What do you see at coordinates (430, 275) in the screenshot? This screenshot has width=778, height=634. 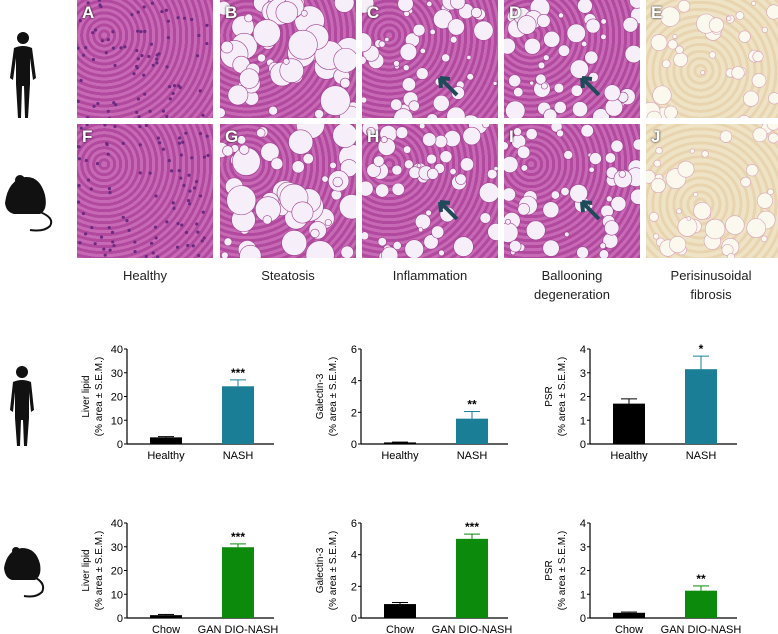 I see `caption-2: Inflammation` at bounding box center [430, 275].